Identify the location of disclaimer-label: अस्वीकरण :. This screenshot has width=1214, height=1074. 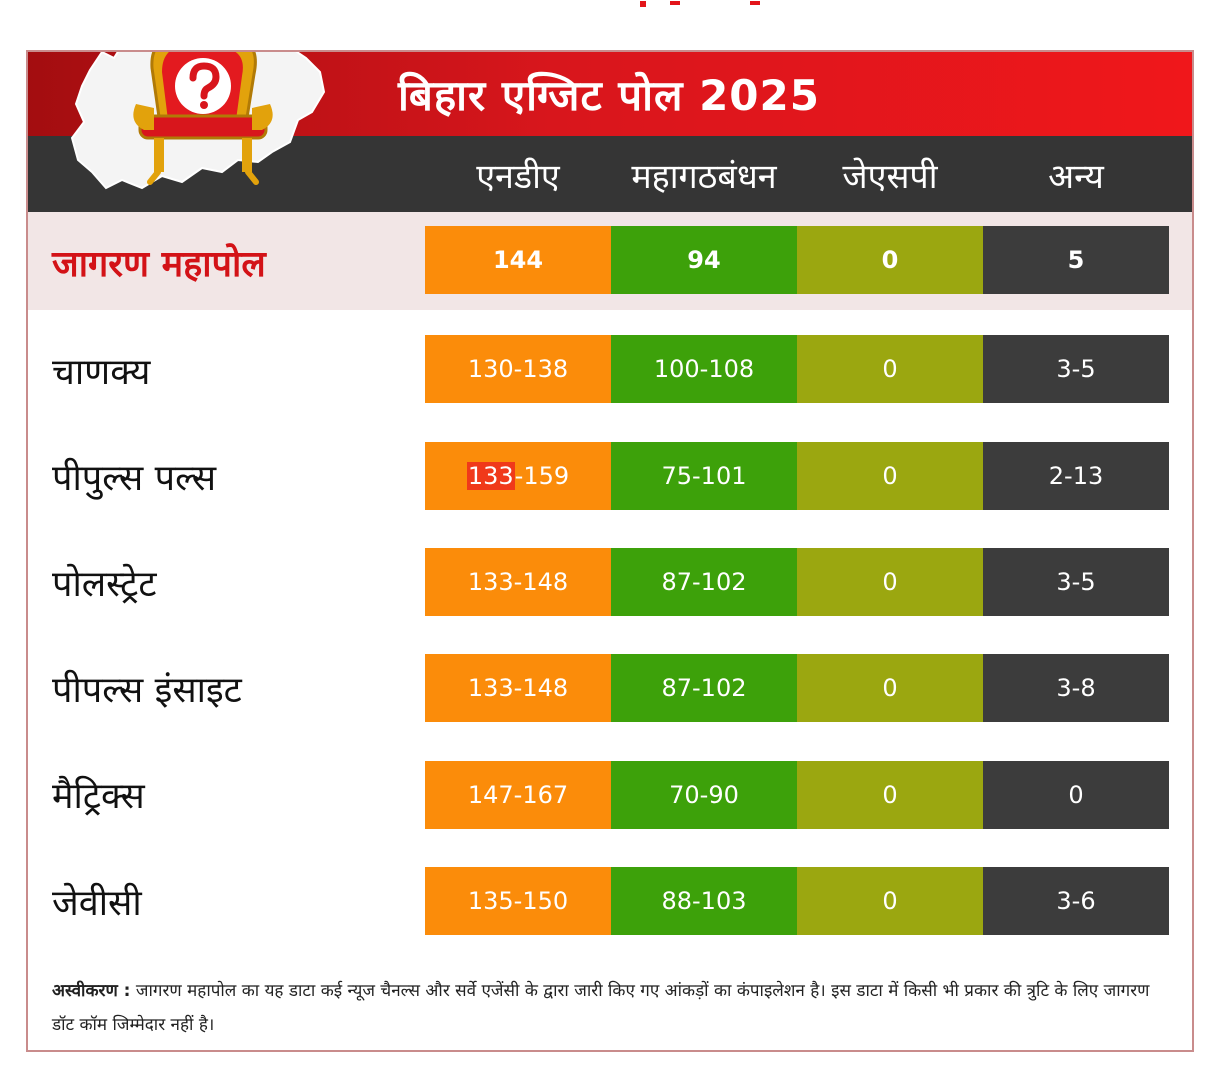
(91, 991).